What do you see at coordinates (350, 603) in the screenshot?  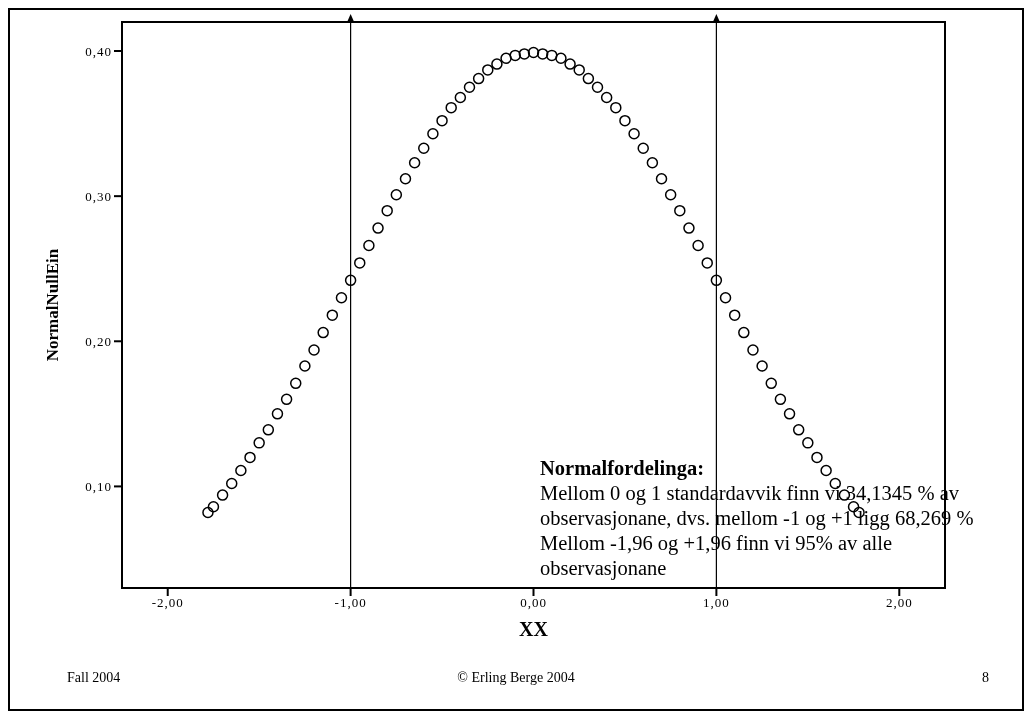 I see `x-tick-label: -1,00` at bounding box center [350, 603].